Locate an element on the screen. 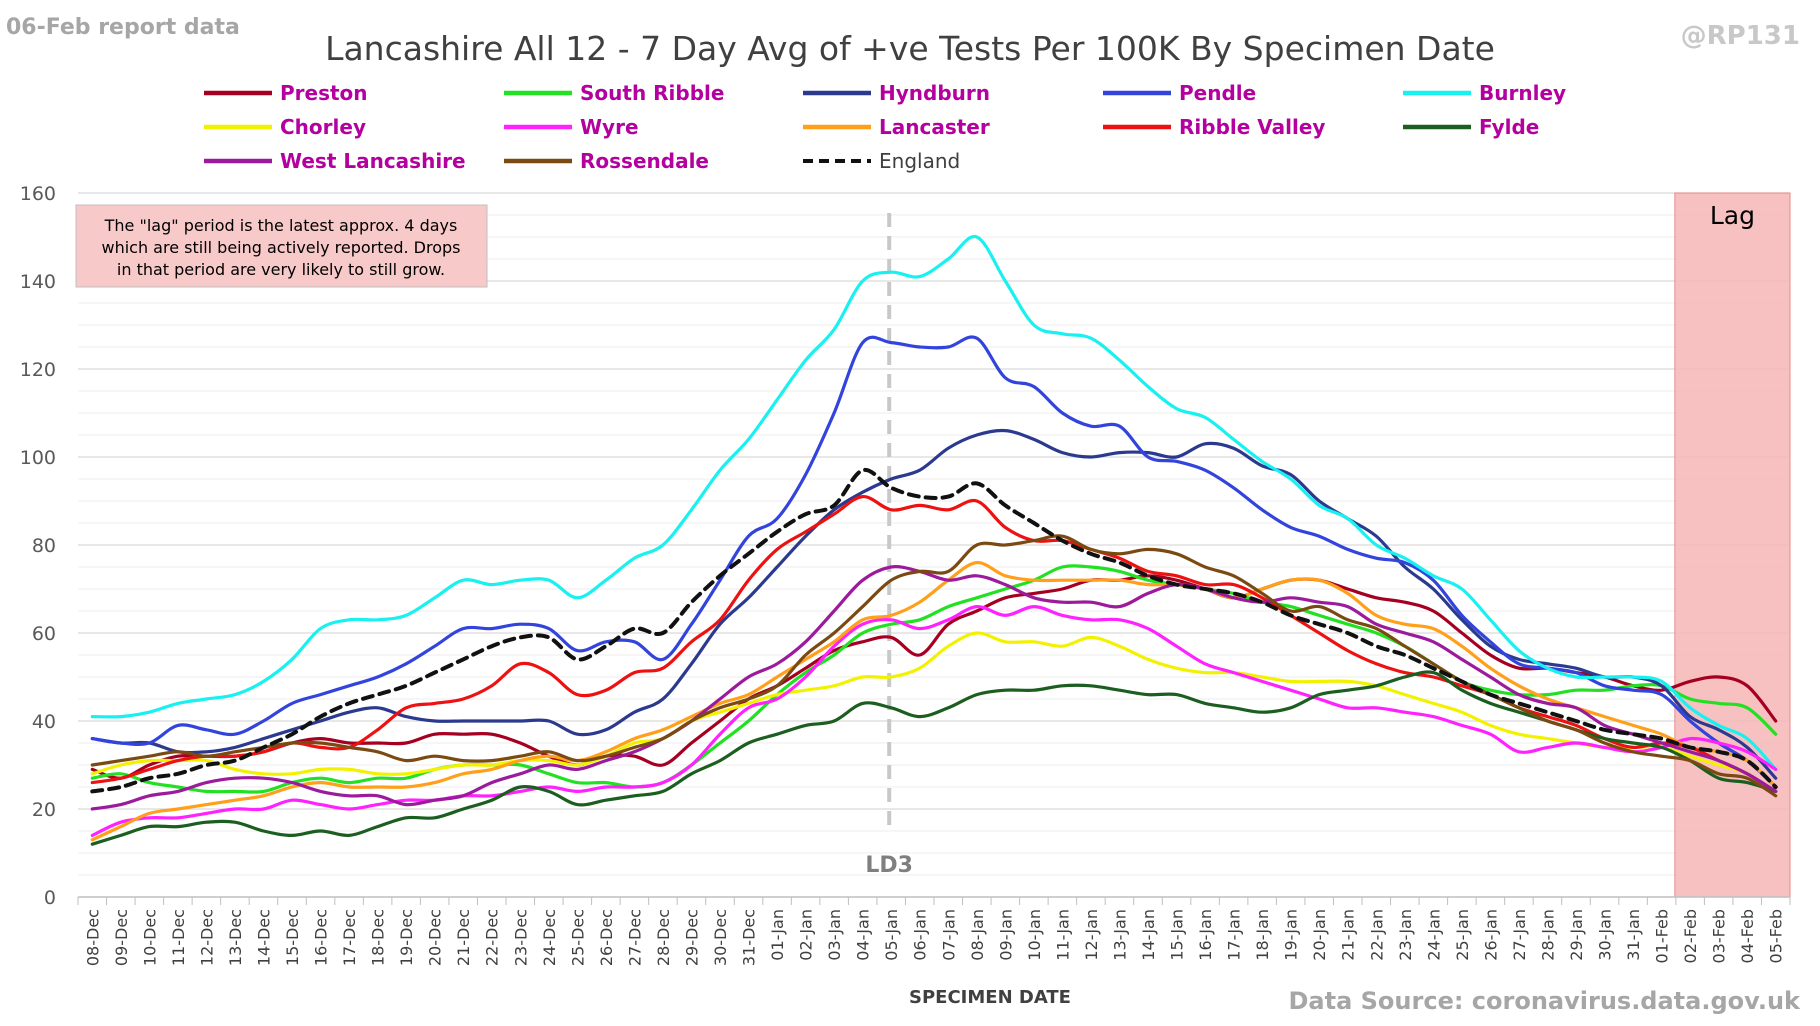  x-tick-label: 04-Jan is located at coordinates (863, 935).